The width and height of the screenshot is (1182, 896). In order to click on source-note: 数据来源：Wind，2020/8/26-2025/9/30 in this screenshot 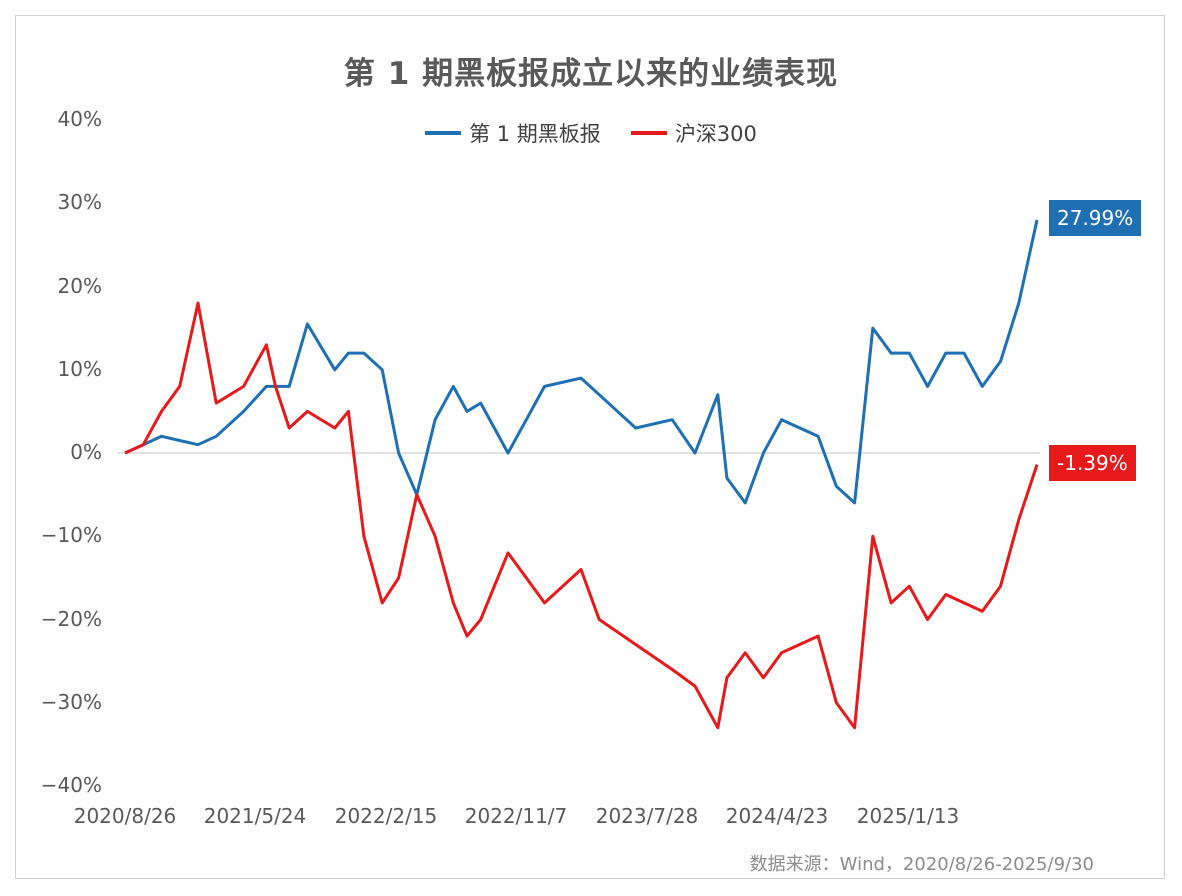, I will do `click(921, 864)`.